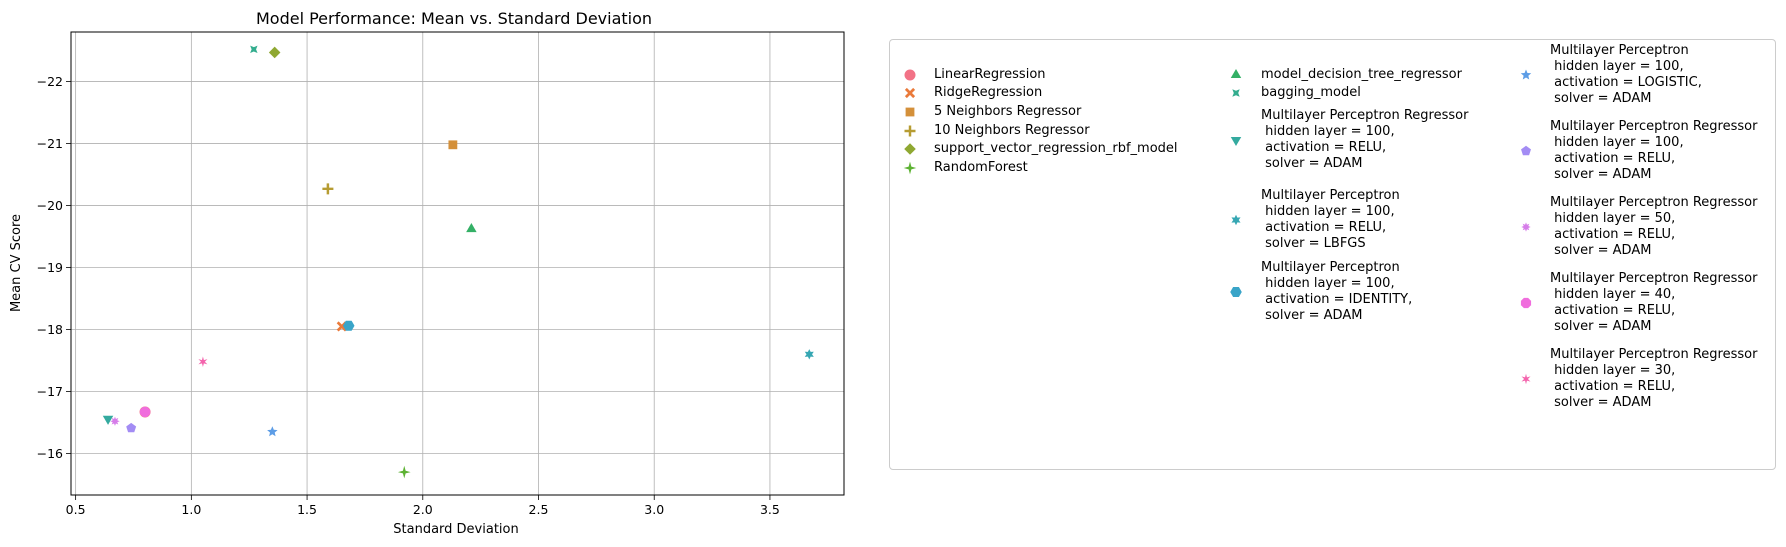 This screenshot has height=547, width=1786. I want to click on y-tick-label: −16, so click(50, 453).